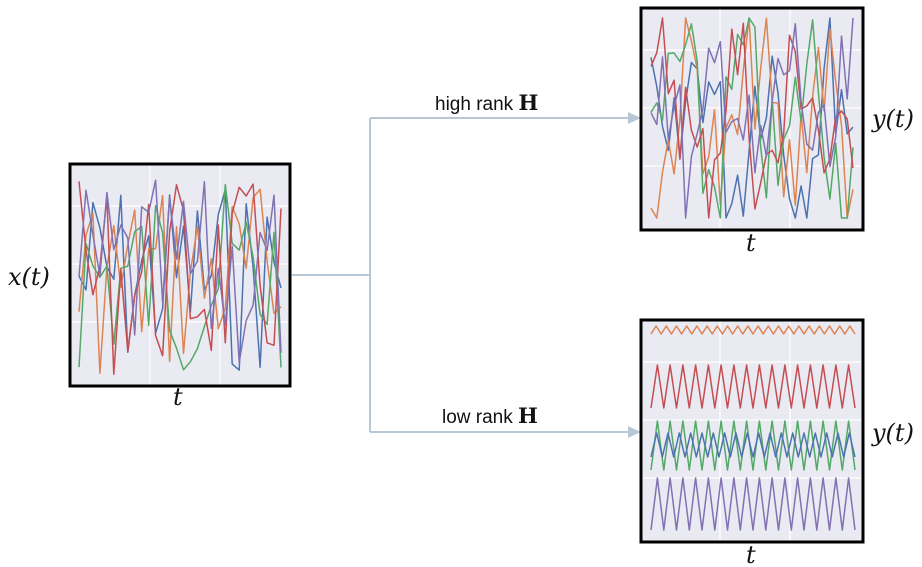  I want to click on high-rank-label: high rank H, so click(486, 102).